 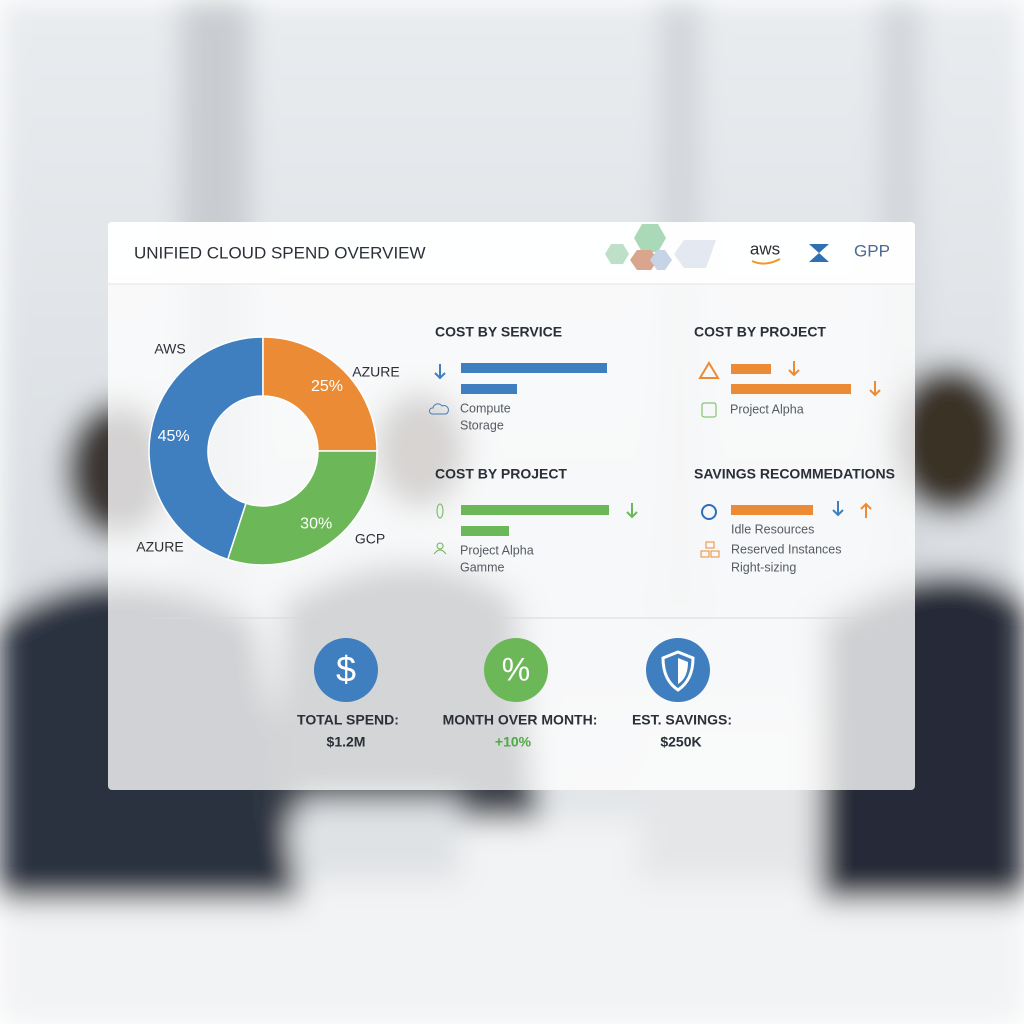 What do you see at coordinates (440, 548) in the screenshot?
I see `user-icon` at bounding box center [440, 548].